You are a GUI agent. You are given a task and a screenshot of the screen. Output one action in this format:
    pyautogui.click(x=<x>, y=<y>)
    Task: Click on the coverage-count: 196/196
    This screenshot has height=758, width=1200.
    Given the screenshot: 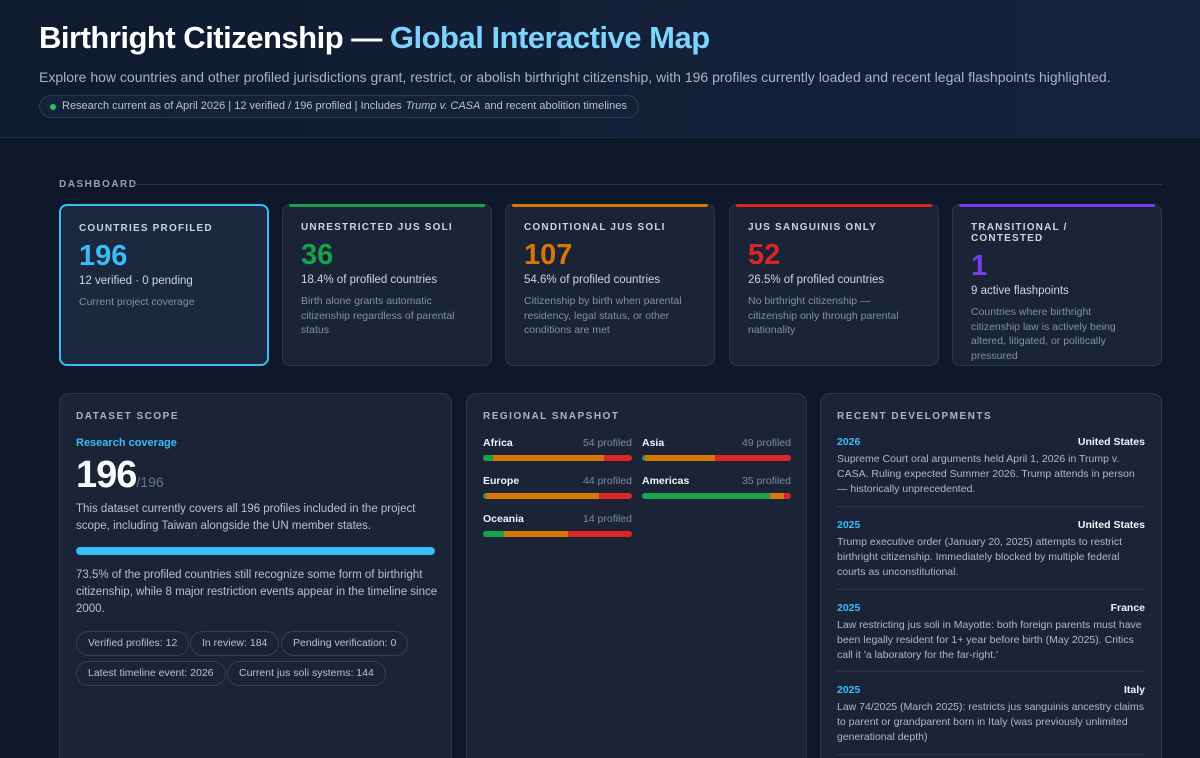 What is the action you would take?
    pyautogui.click(x=120, y=475)
    